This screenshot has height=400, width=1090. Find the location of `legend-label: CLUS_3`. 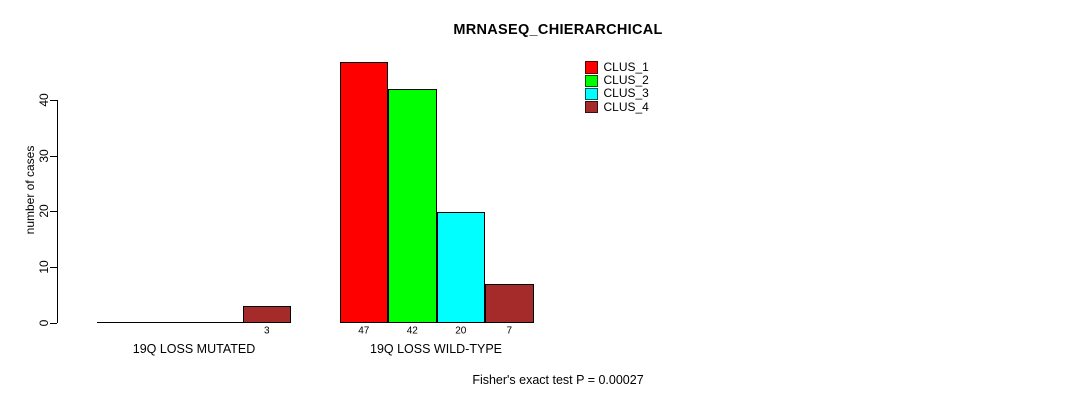

legend-label: CLUS_3 is located at coordinates (626, 93).